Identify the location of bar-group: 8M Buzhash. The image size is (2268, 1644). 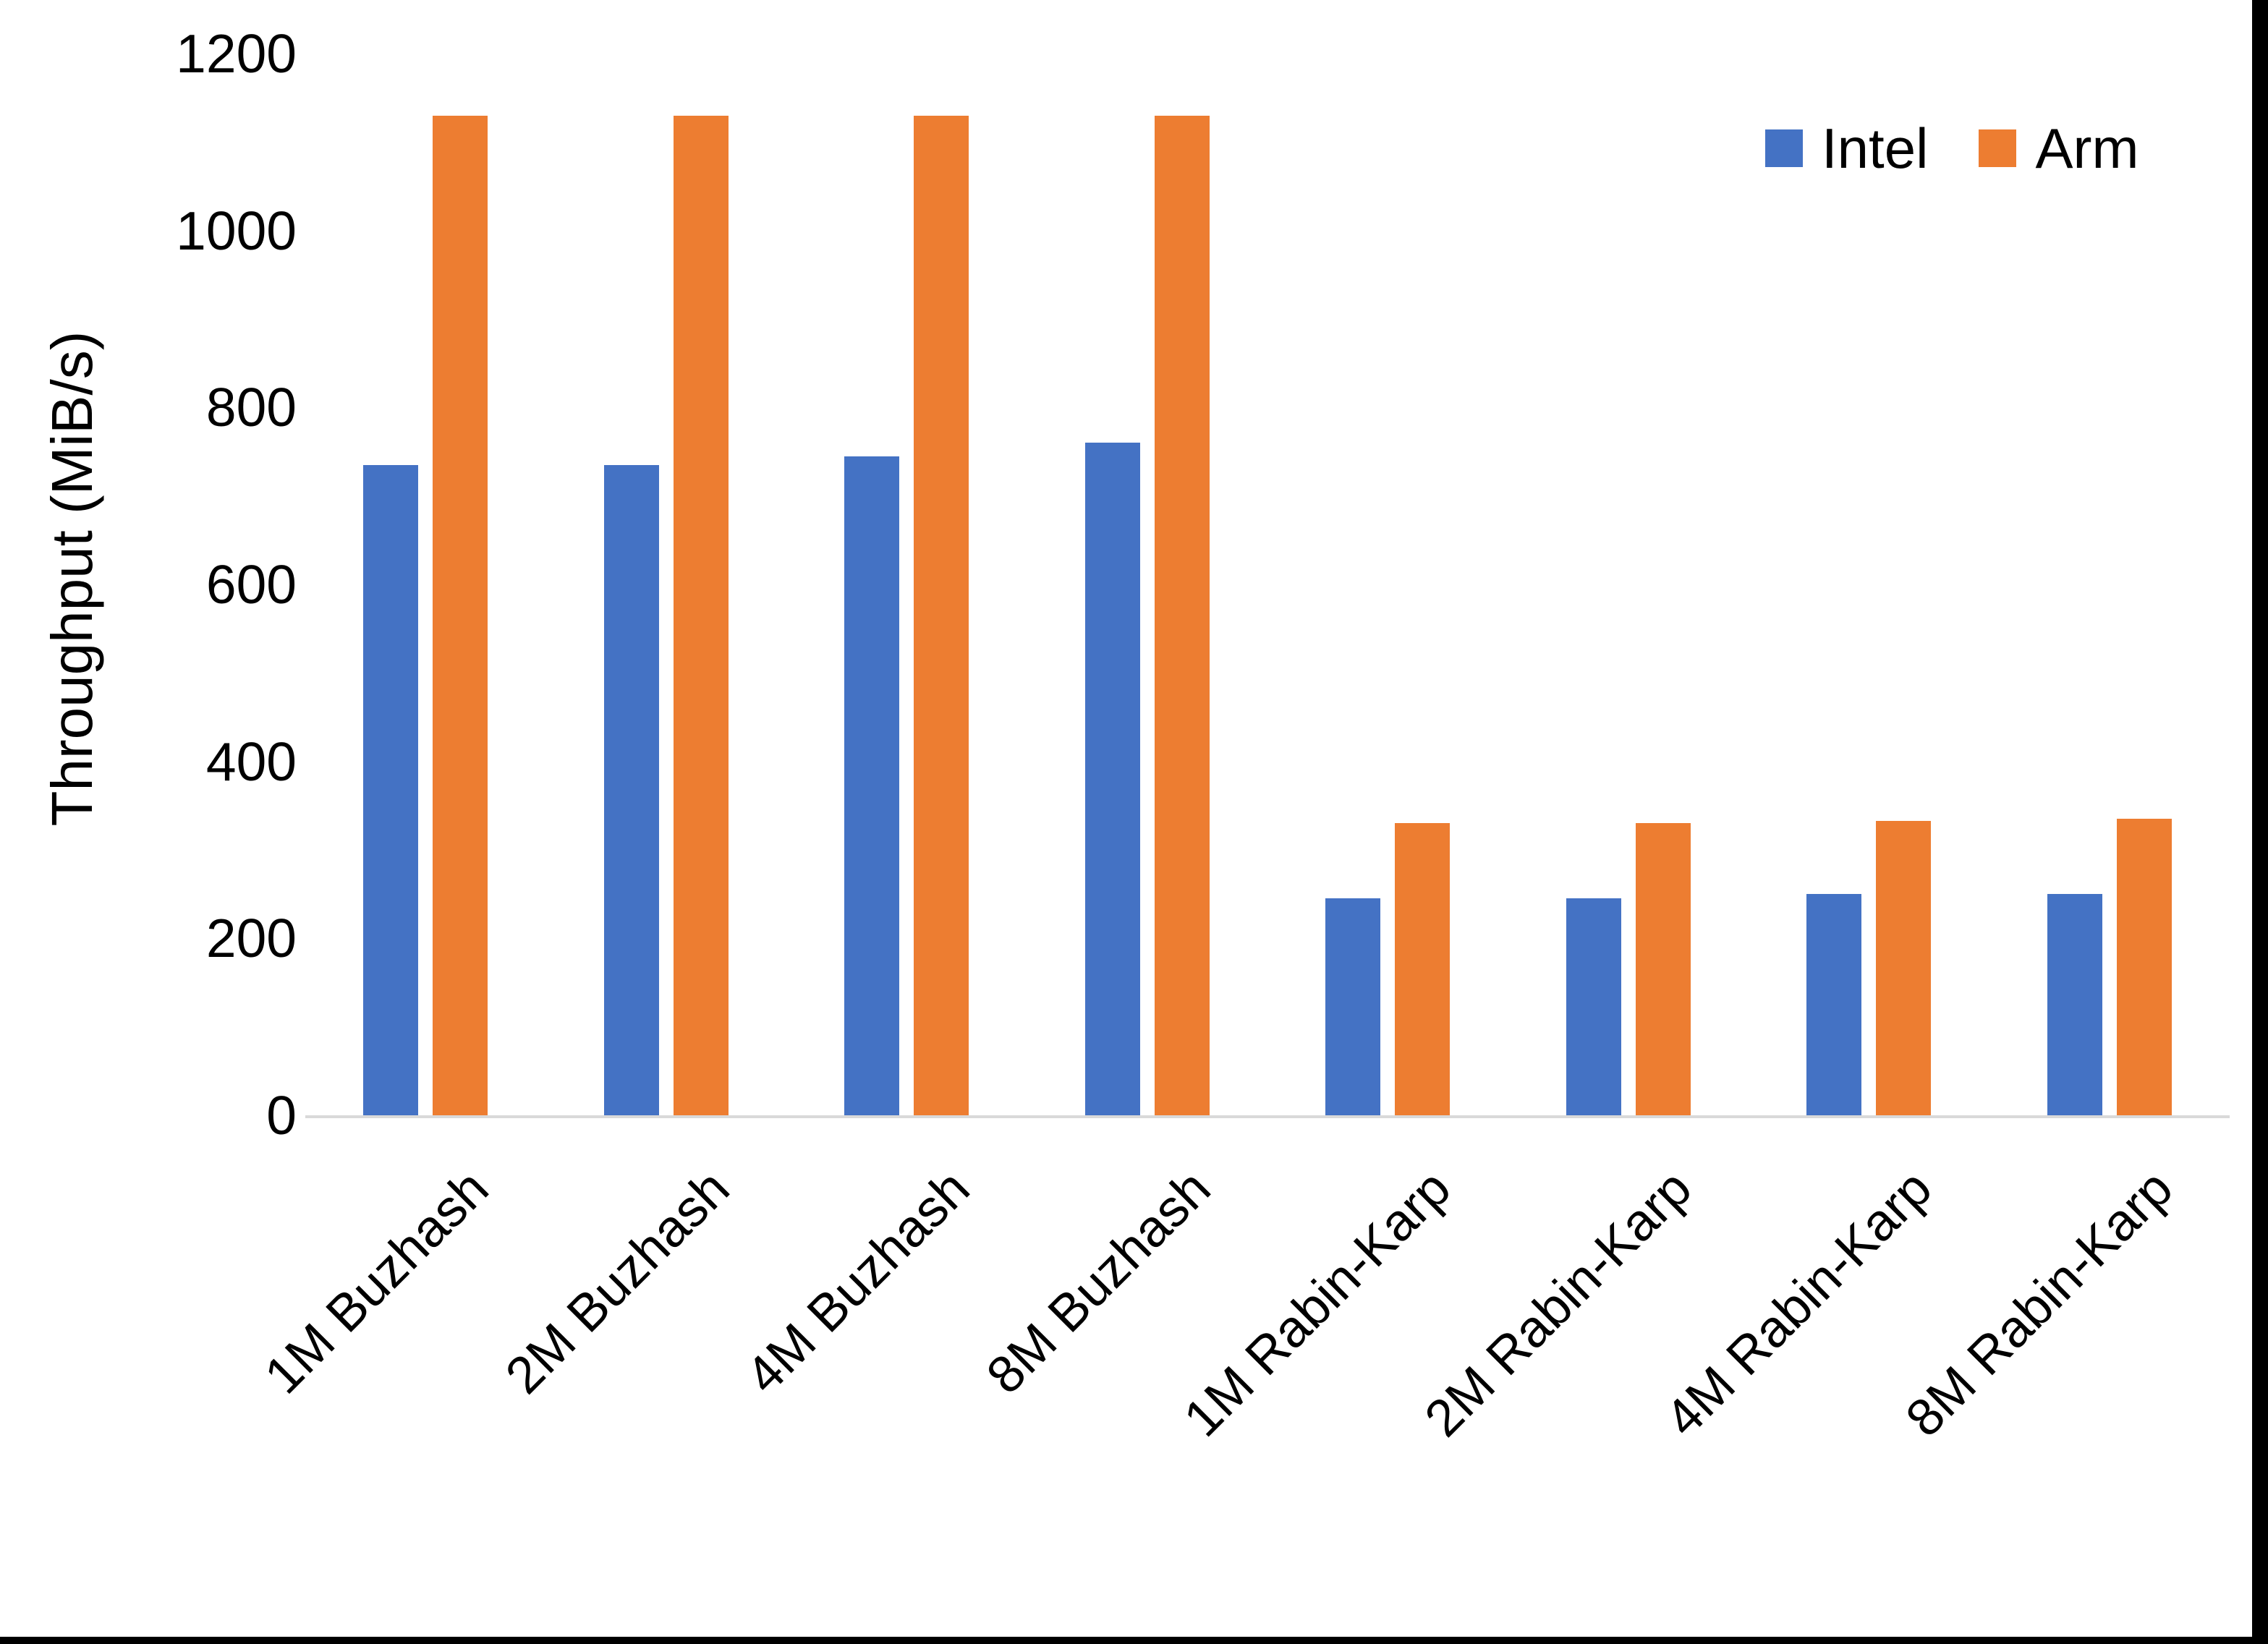
(1121, 729).